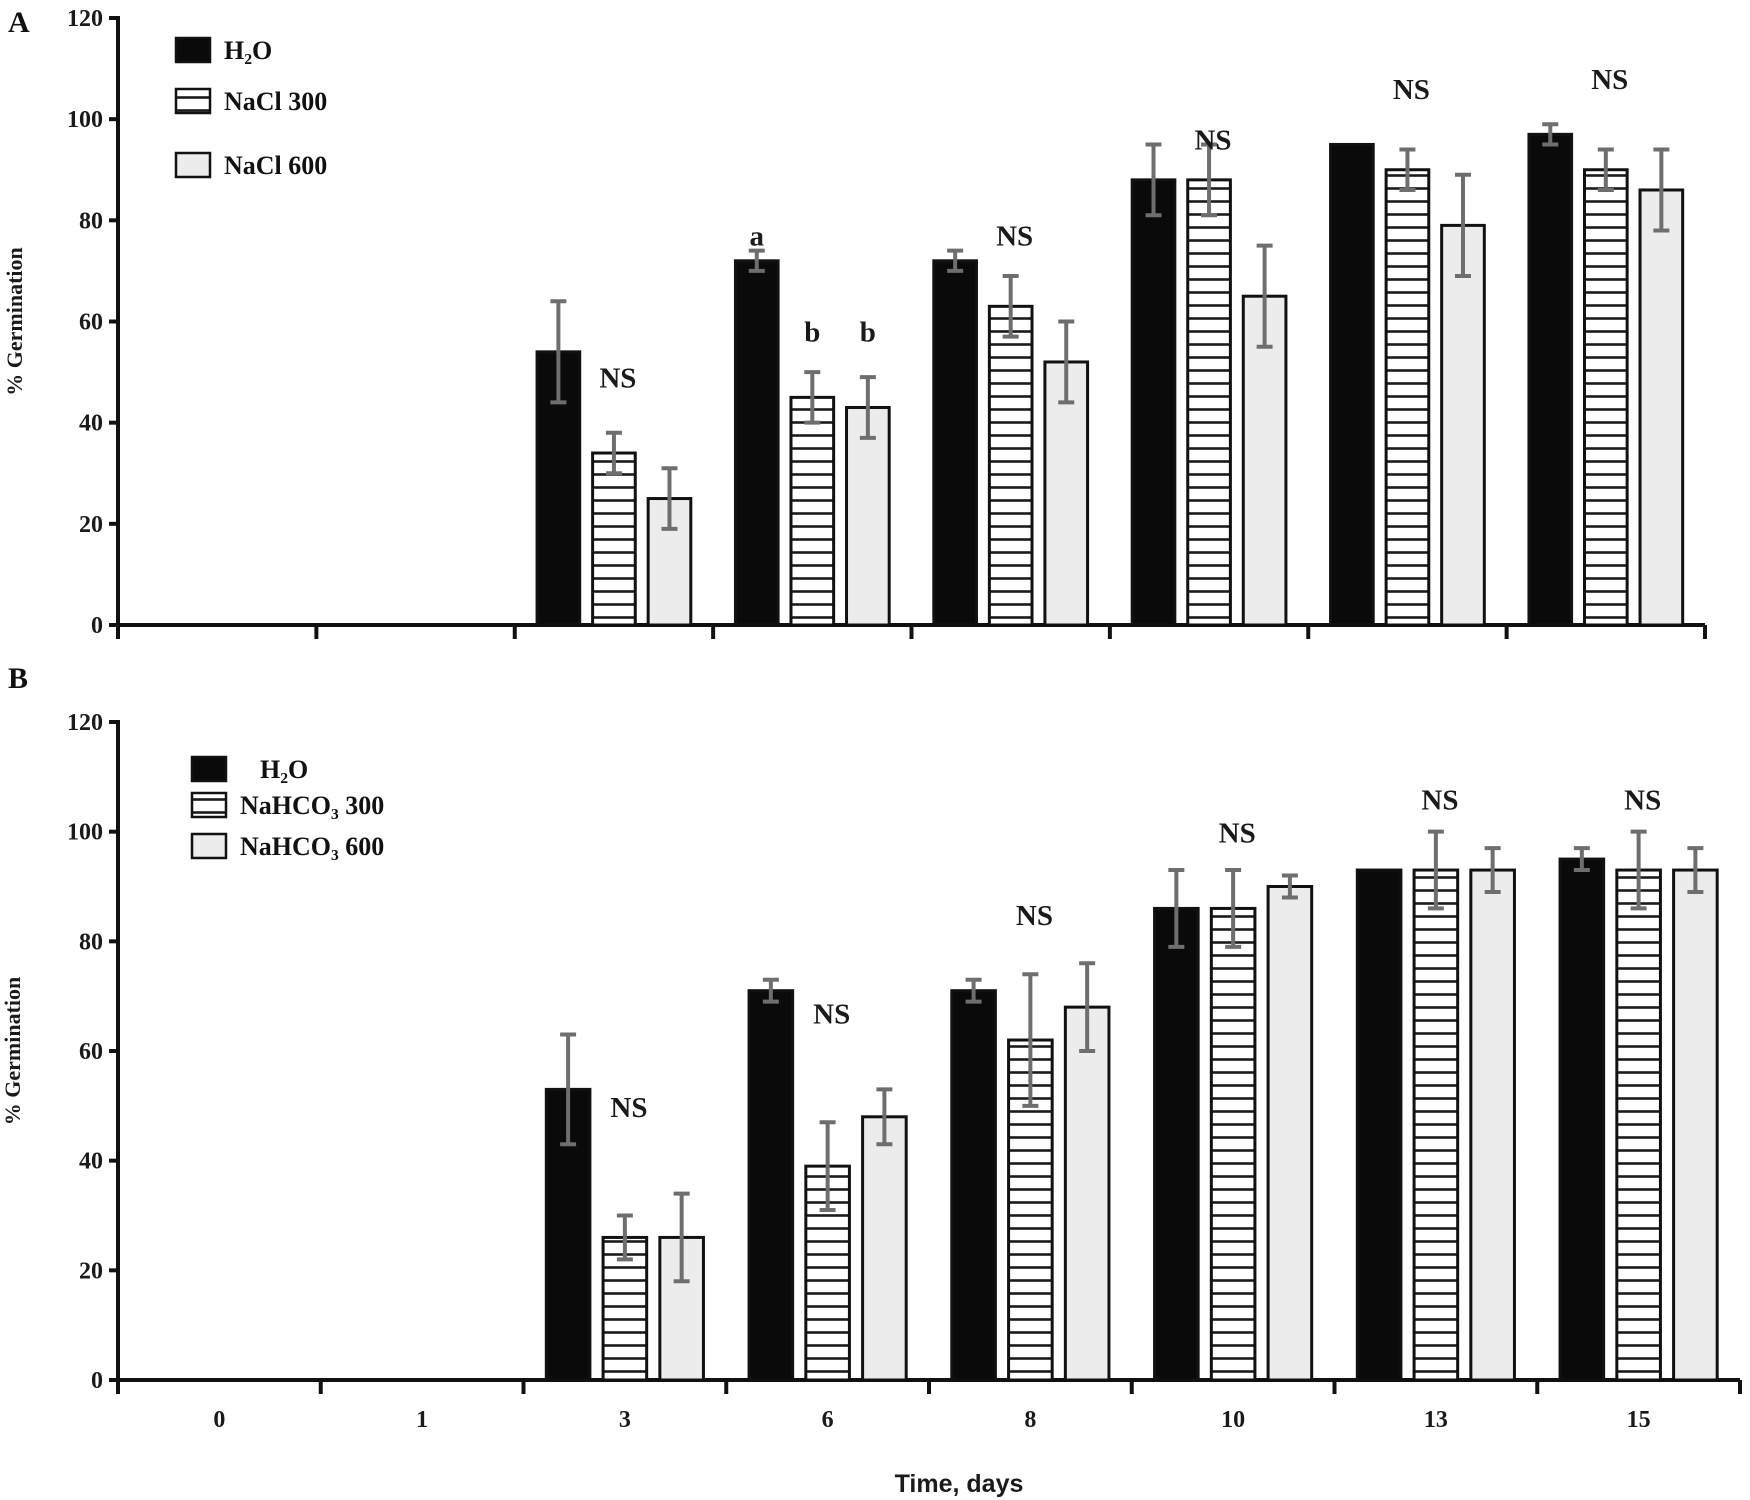 The image size is (1750, 1500). What do you see at coordinates (19, 22) in the screenshot?
I see `panel-letter-a: A` at bounding box center [19, 22].